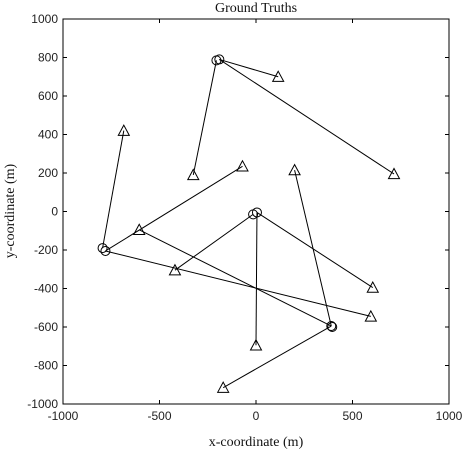 This screenshot has width=464, height=452. I want to click on x-tick-label: -500, so click(159, 416).